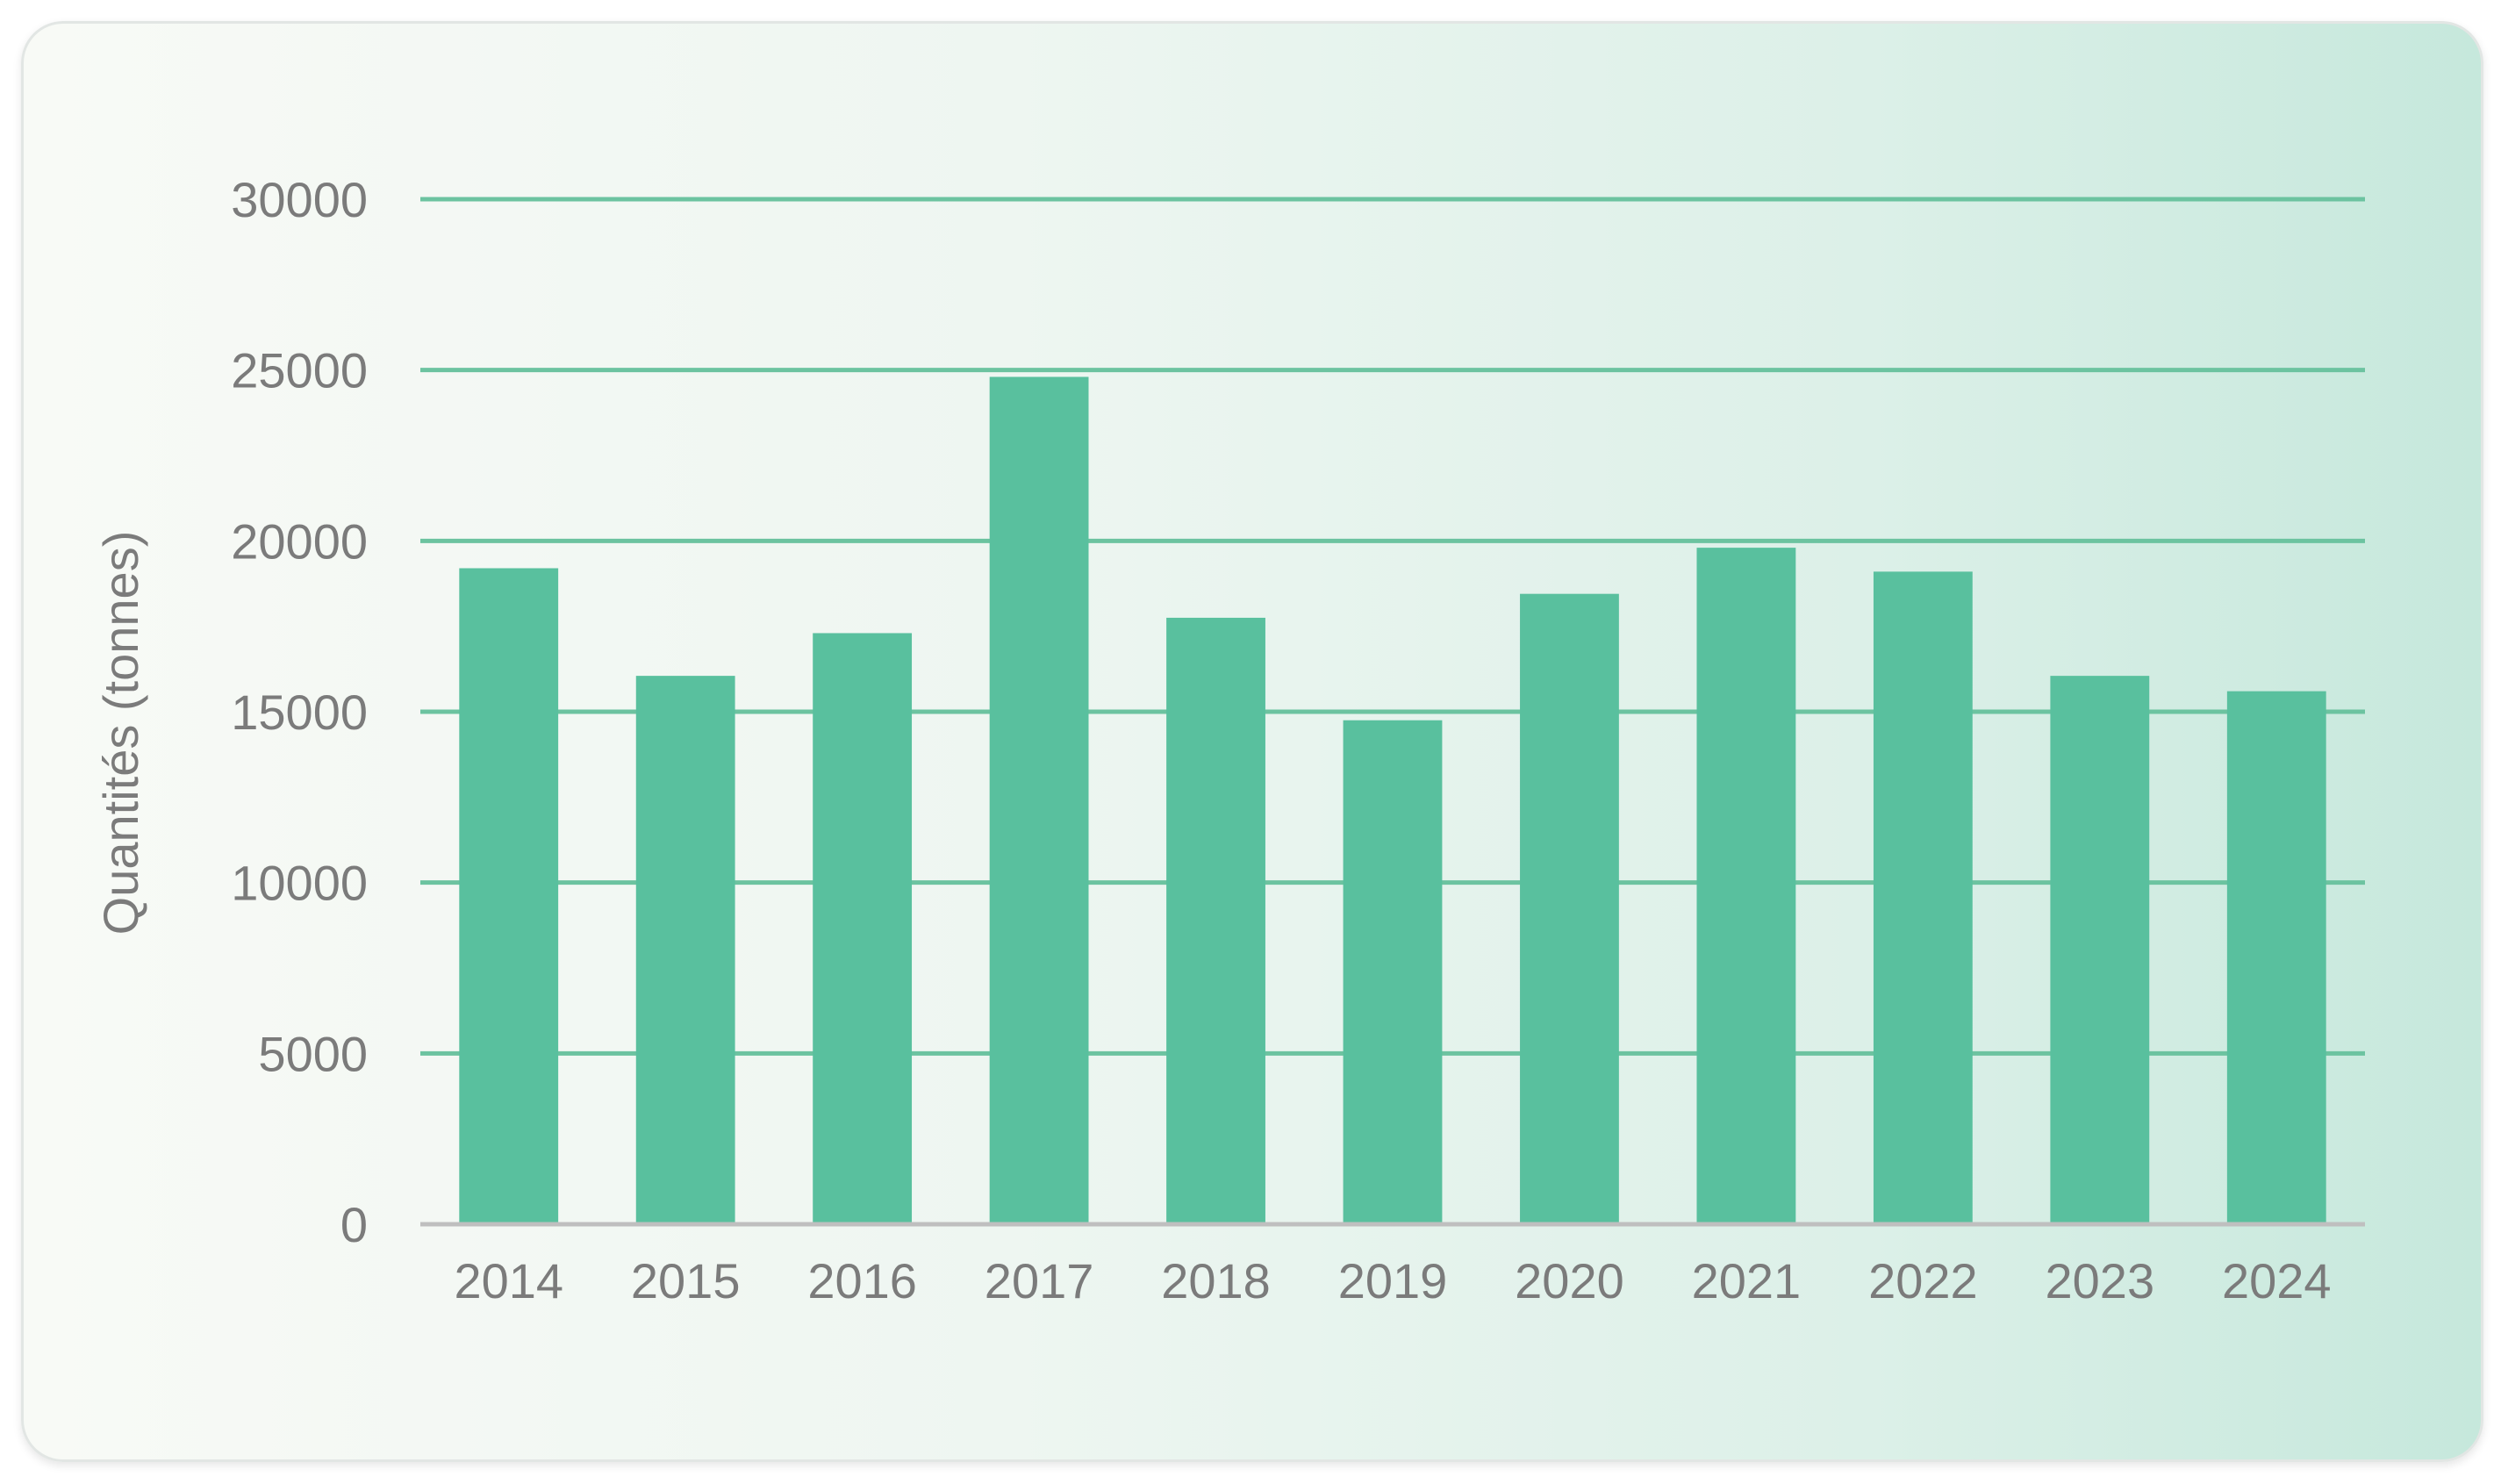  I want to click on bar-2022, so click(1923, 897).